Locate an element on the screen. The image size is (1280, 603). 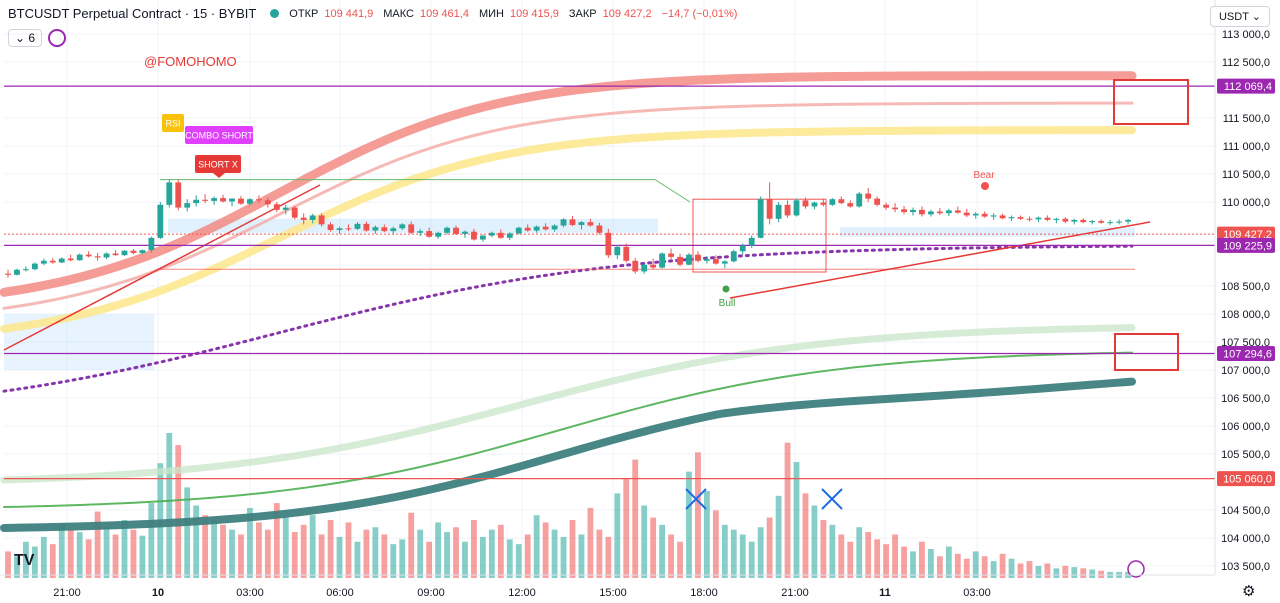
price-tick-label: 104 500,0 is located at coordinates (1245, 511).